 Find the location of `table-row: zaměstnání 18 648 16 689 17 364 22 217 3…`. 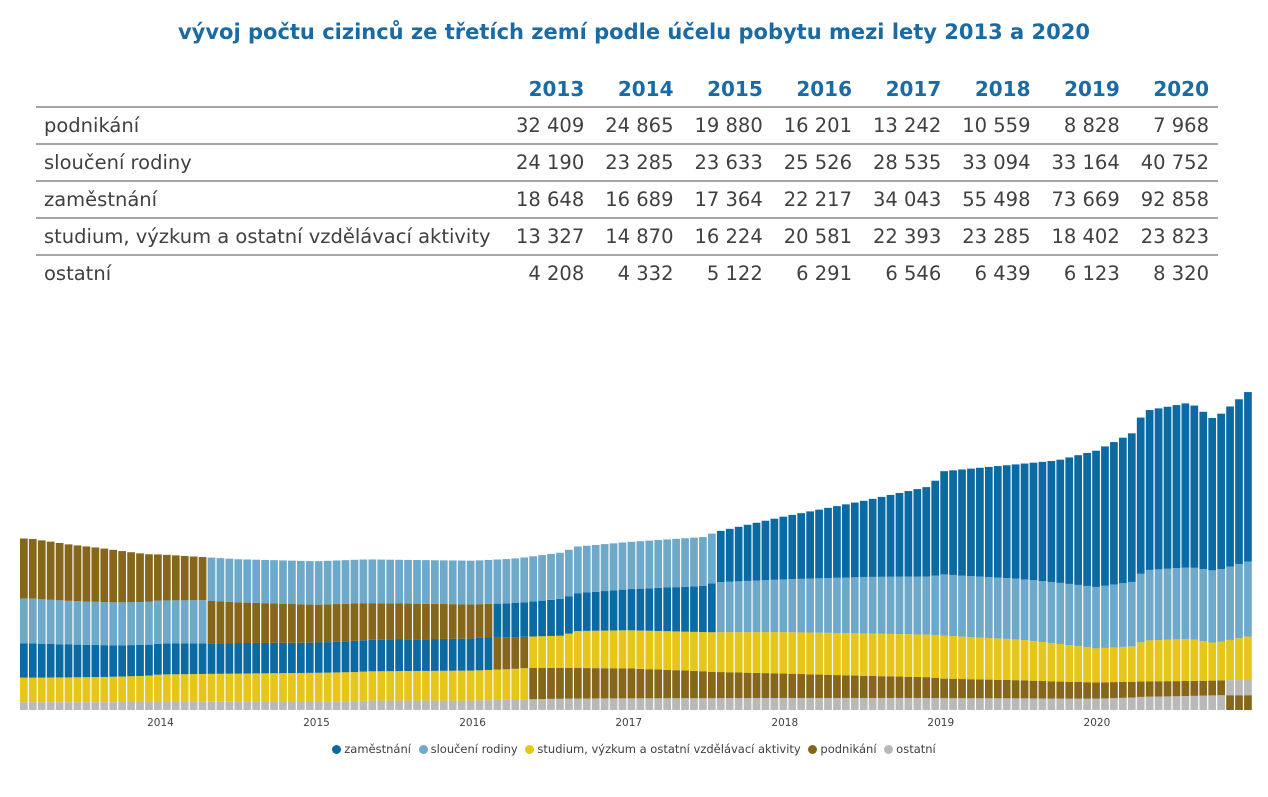

table-row: zaměstnání 18 648 16 689 17 364 22 217 3… is located at coordinates (627, 200).